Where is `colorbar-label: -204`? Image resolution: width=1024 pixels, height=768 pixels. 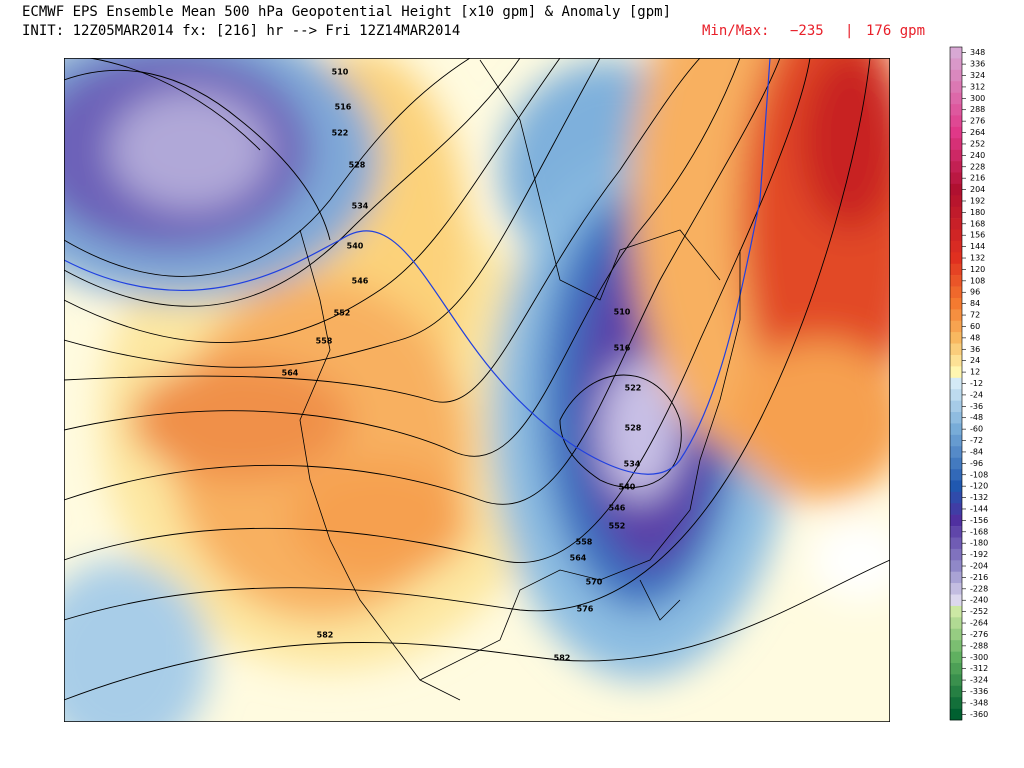 colorbar-label: -204 is located at coordinates (979, 566).